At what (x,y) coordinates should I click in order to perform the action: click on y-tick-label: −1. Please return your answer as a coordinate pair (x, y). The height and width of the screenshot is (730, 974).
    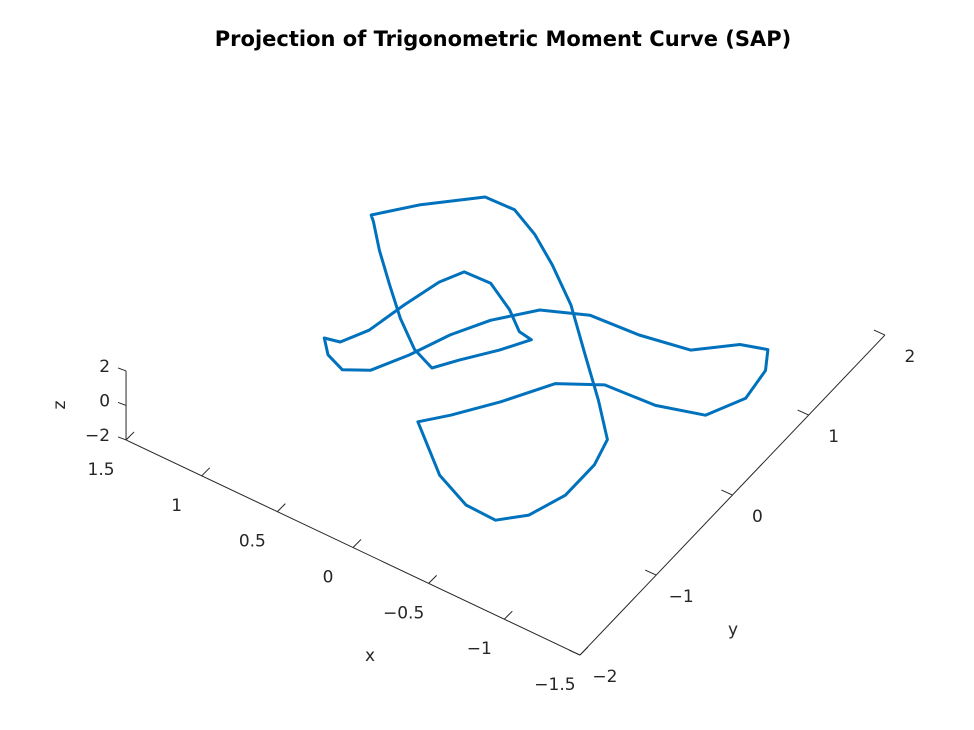
    Looking at the image, I should click on (681, 597).